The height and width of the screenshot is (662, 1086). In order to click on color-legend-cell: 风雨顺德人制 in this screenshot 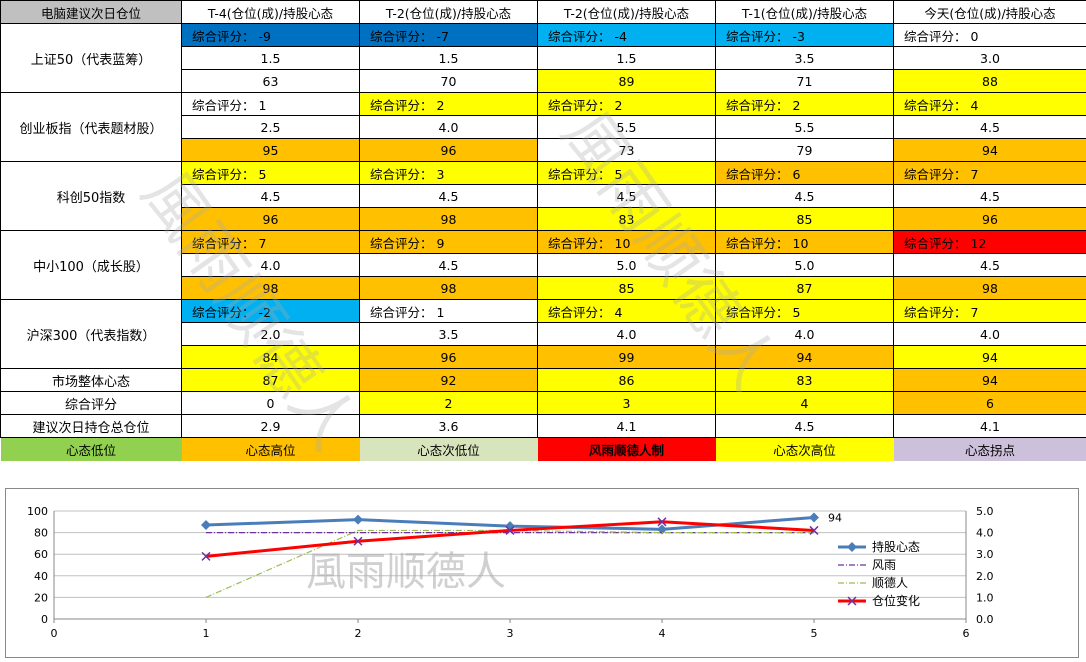, I will do `click(626, 449)`.